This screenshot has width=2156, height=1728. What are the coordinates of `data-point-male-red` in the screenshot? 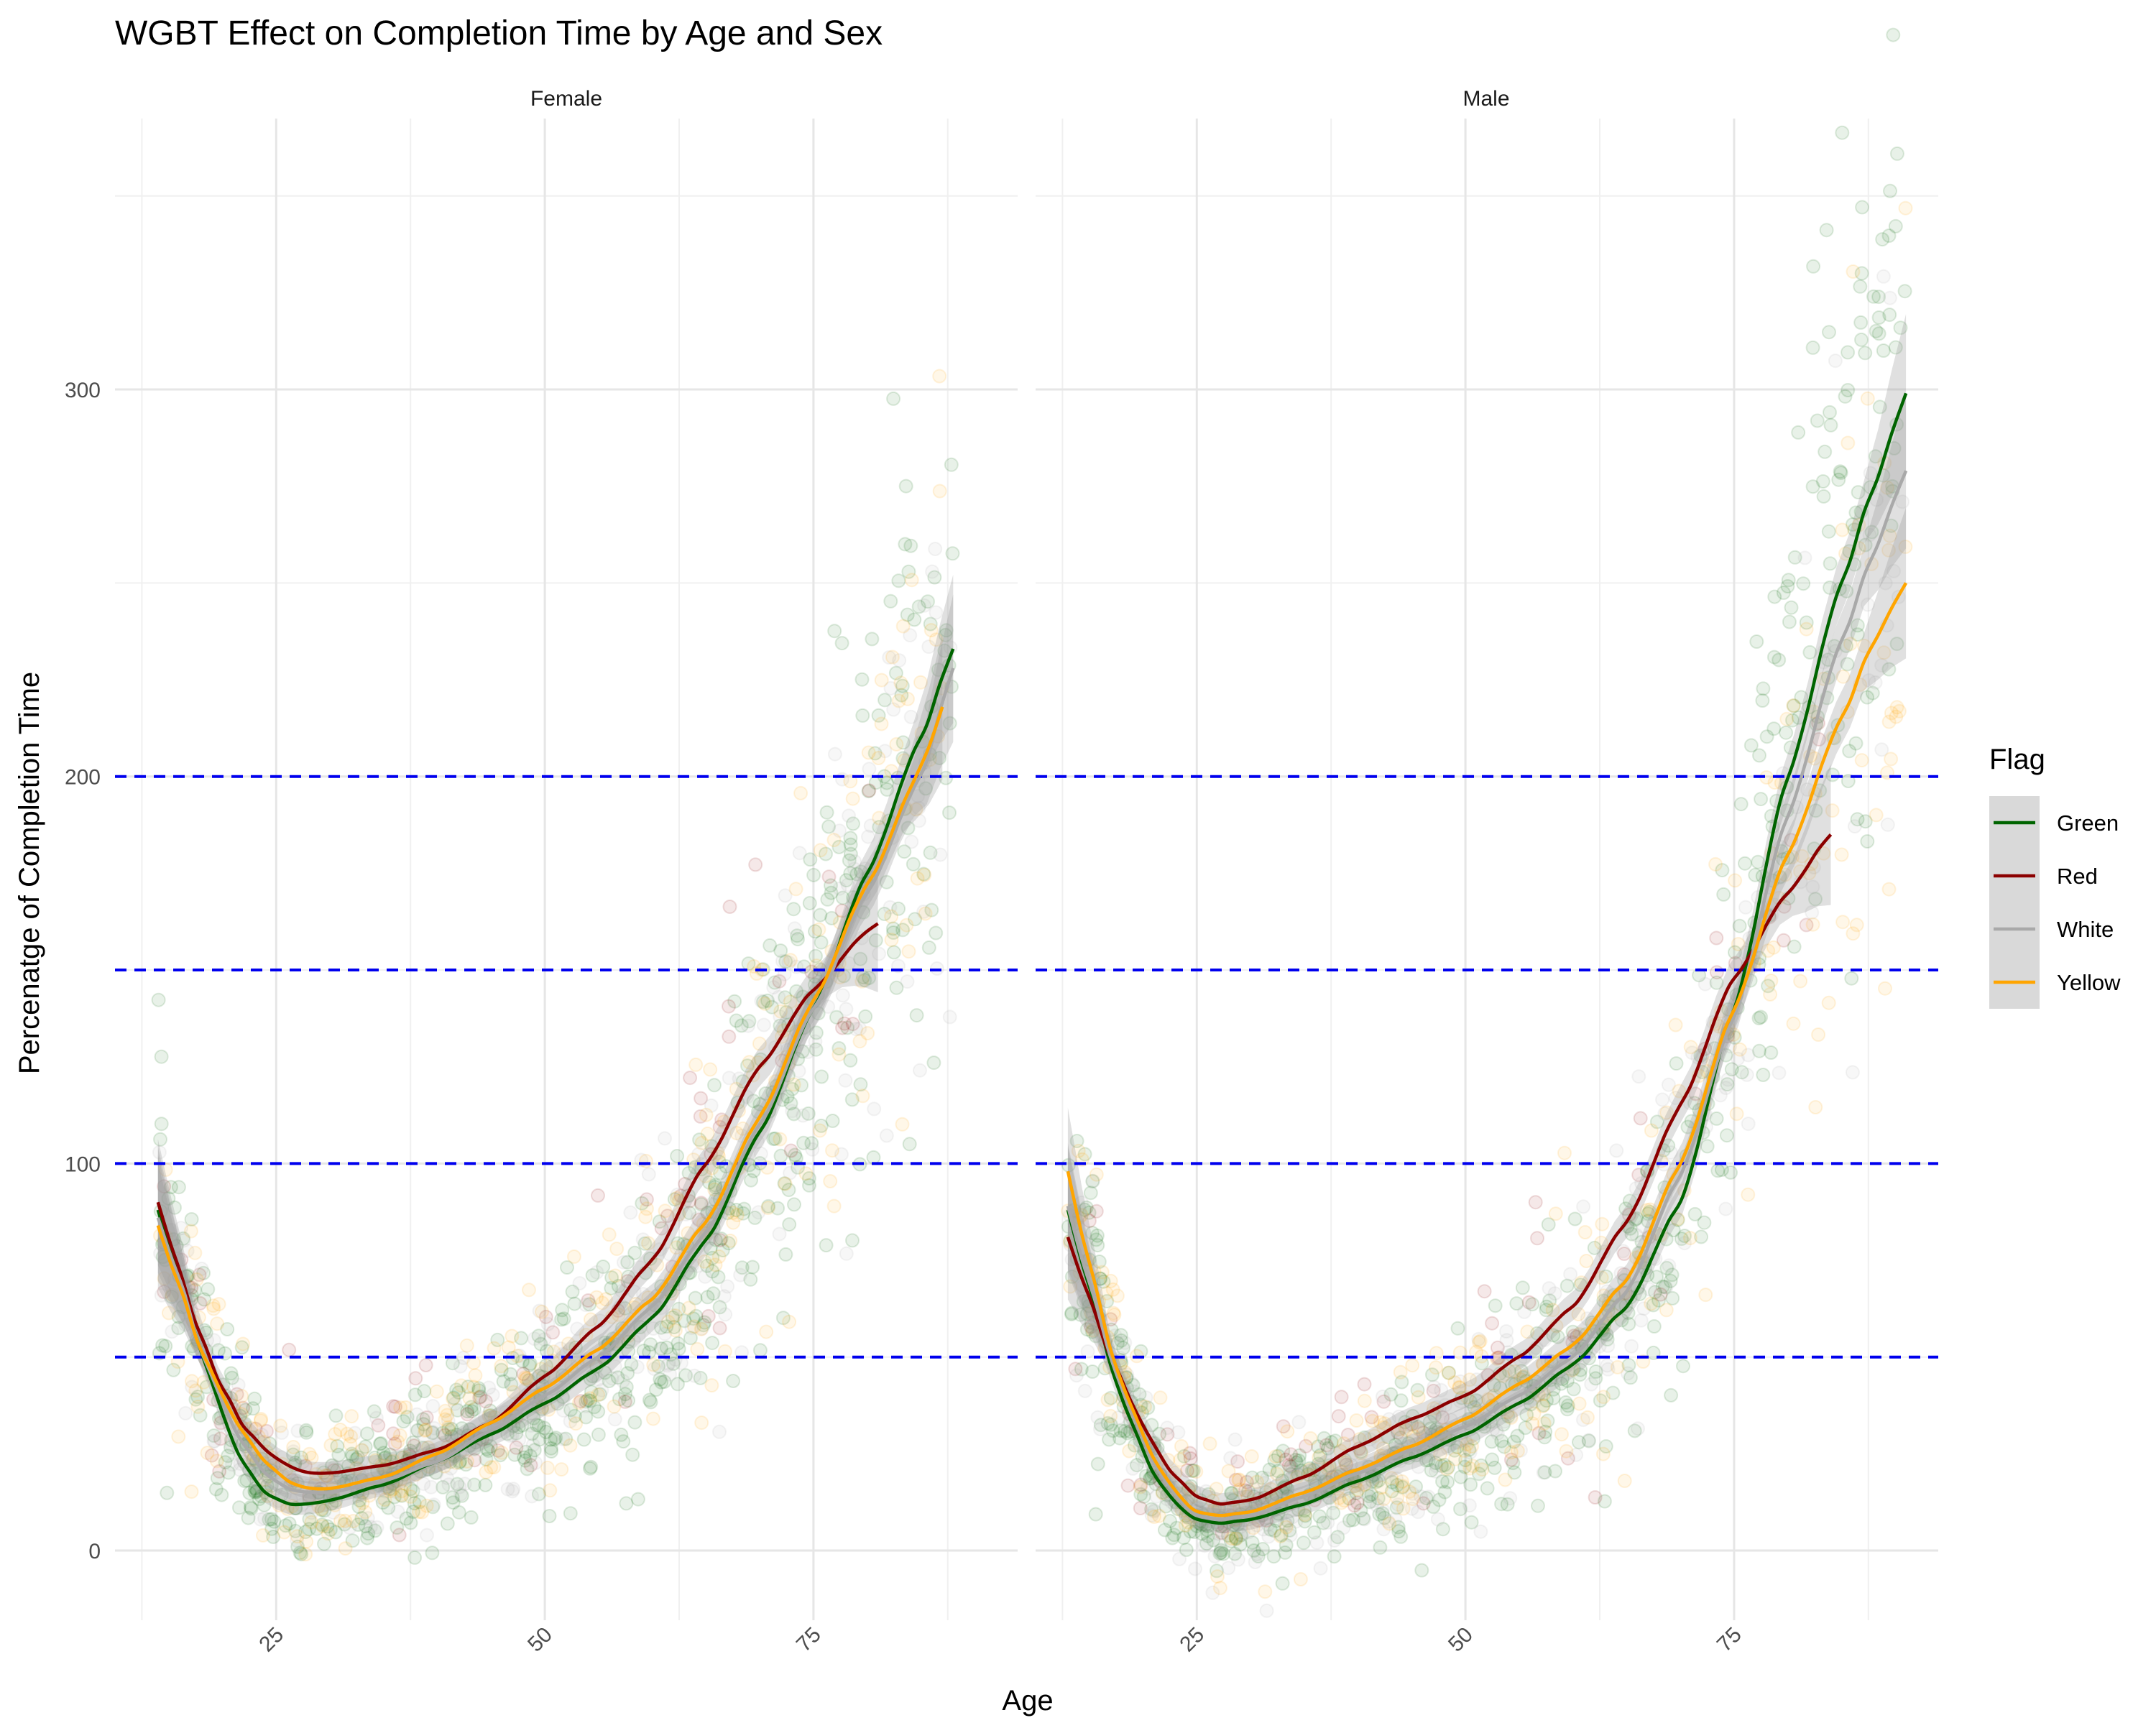 It's located at (1364, 1385).